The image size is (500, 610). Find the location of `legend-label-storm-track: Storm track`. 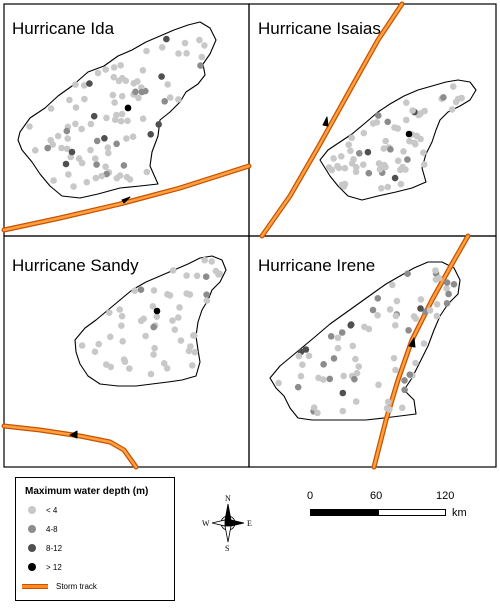

legend-label-storm-track: Storm track is located at coordinates (76, 586).